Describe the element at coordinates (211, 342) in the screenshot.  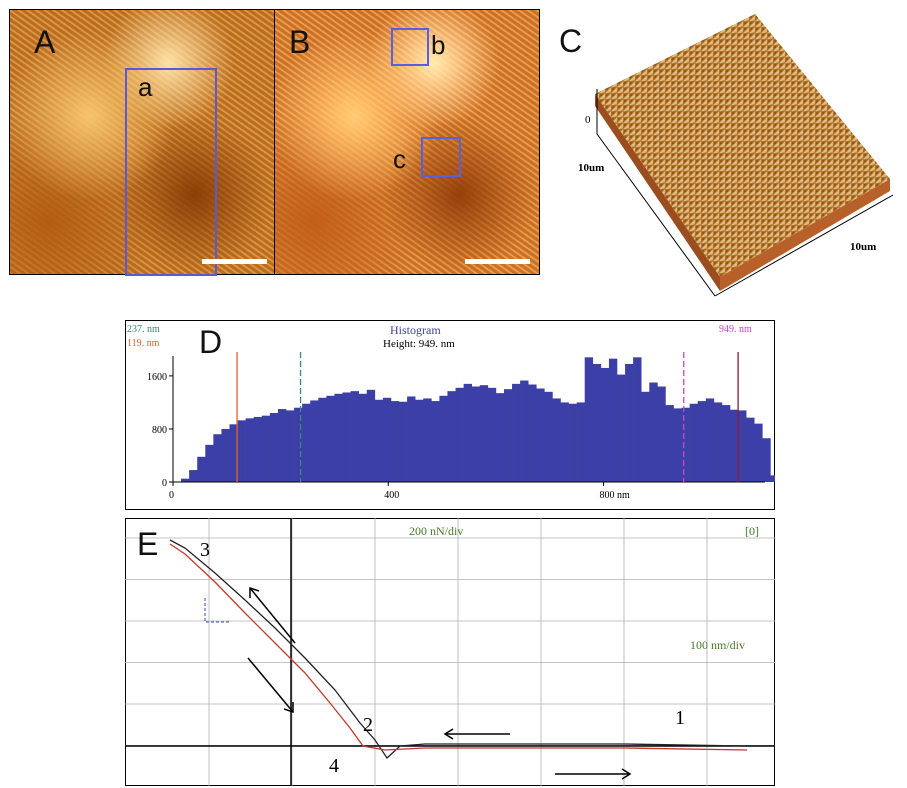
I see `panel-letter-d: D` at that location.